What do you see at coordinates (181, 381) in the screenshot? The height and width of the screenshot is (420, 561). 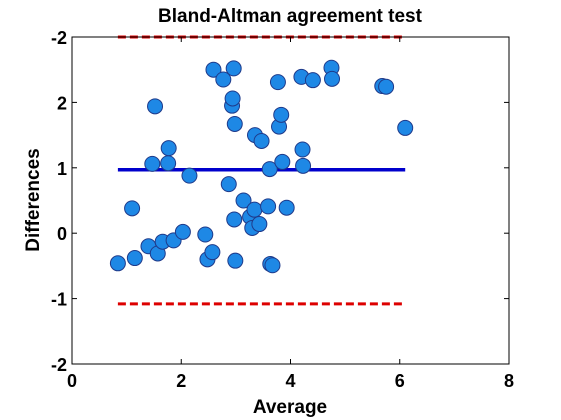 I see `x-tick-label: 2` at bounding box center [181, 381].